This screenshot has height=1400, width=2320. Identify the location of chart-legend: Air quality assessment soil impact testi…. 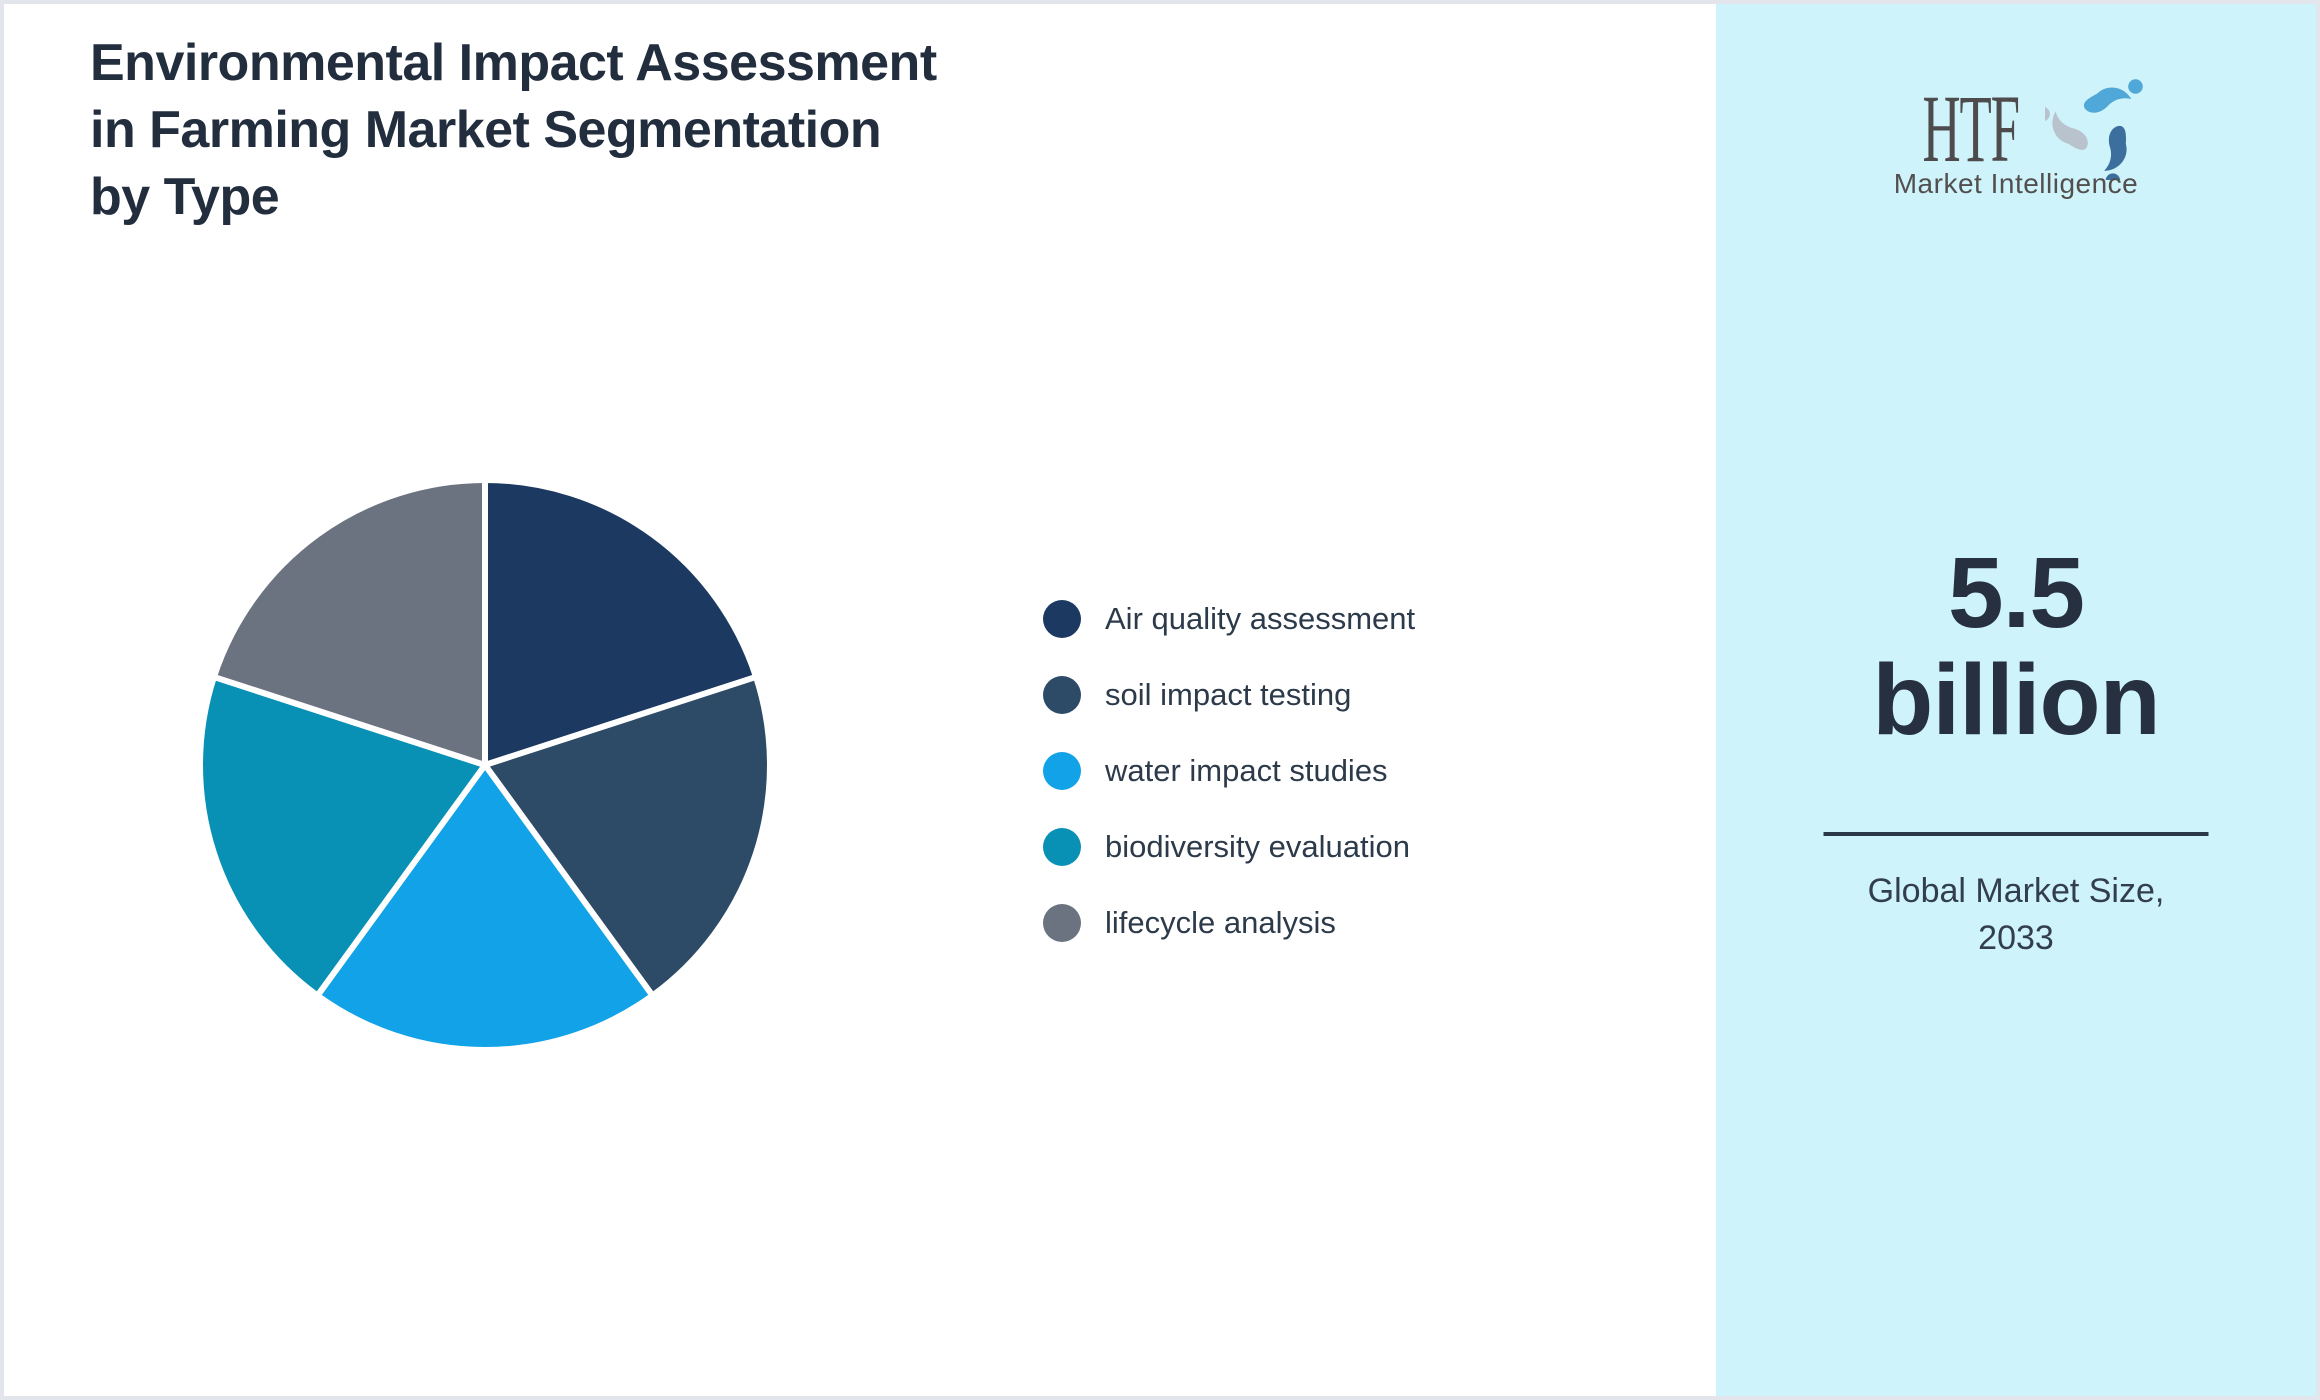
(1229, 790).